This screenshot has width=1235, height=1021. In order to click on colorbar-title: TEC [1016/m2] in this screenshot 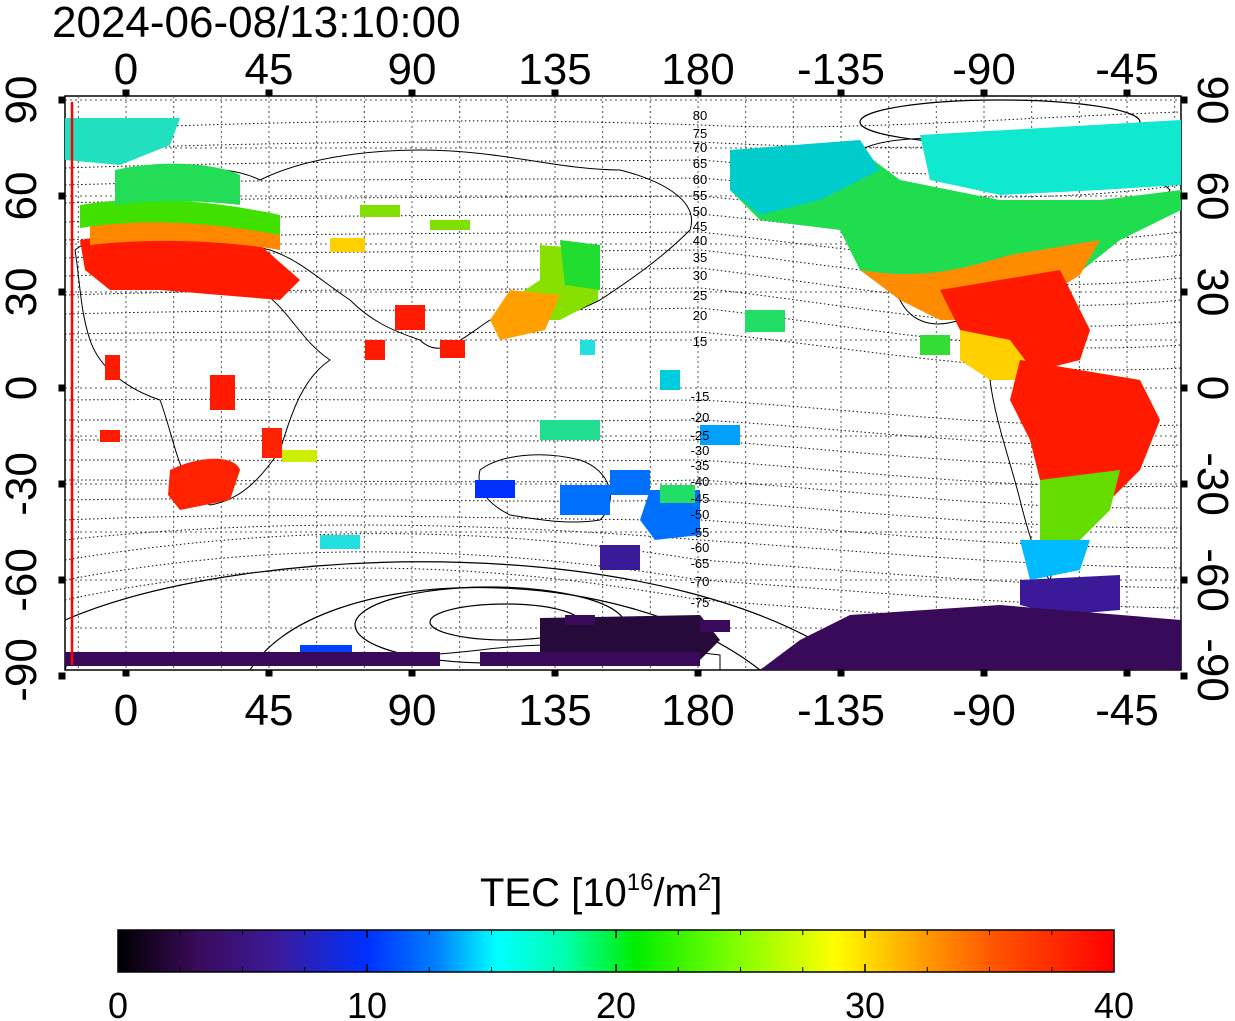, I will do `click(601, 892)`.